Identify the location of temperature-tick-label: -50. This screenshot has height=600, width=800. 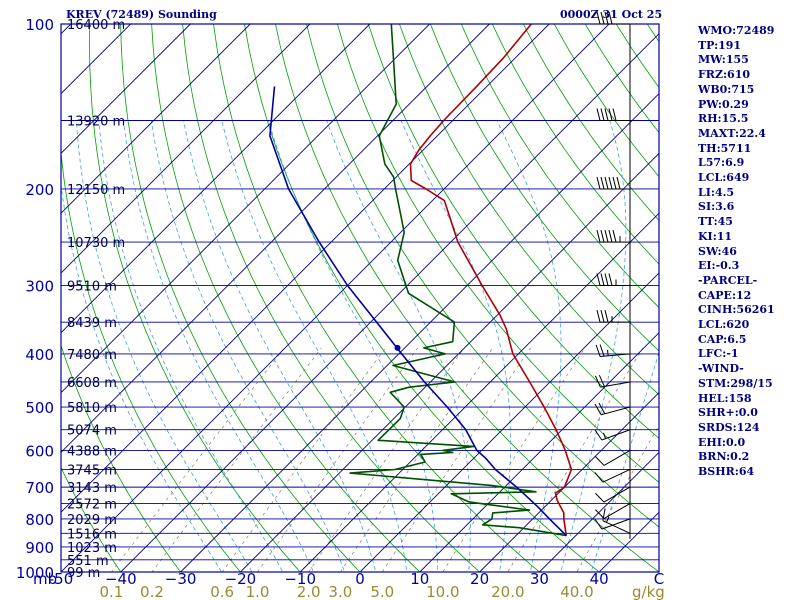
(61, 579).